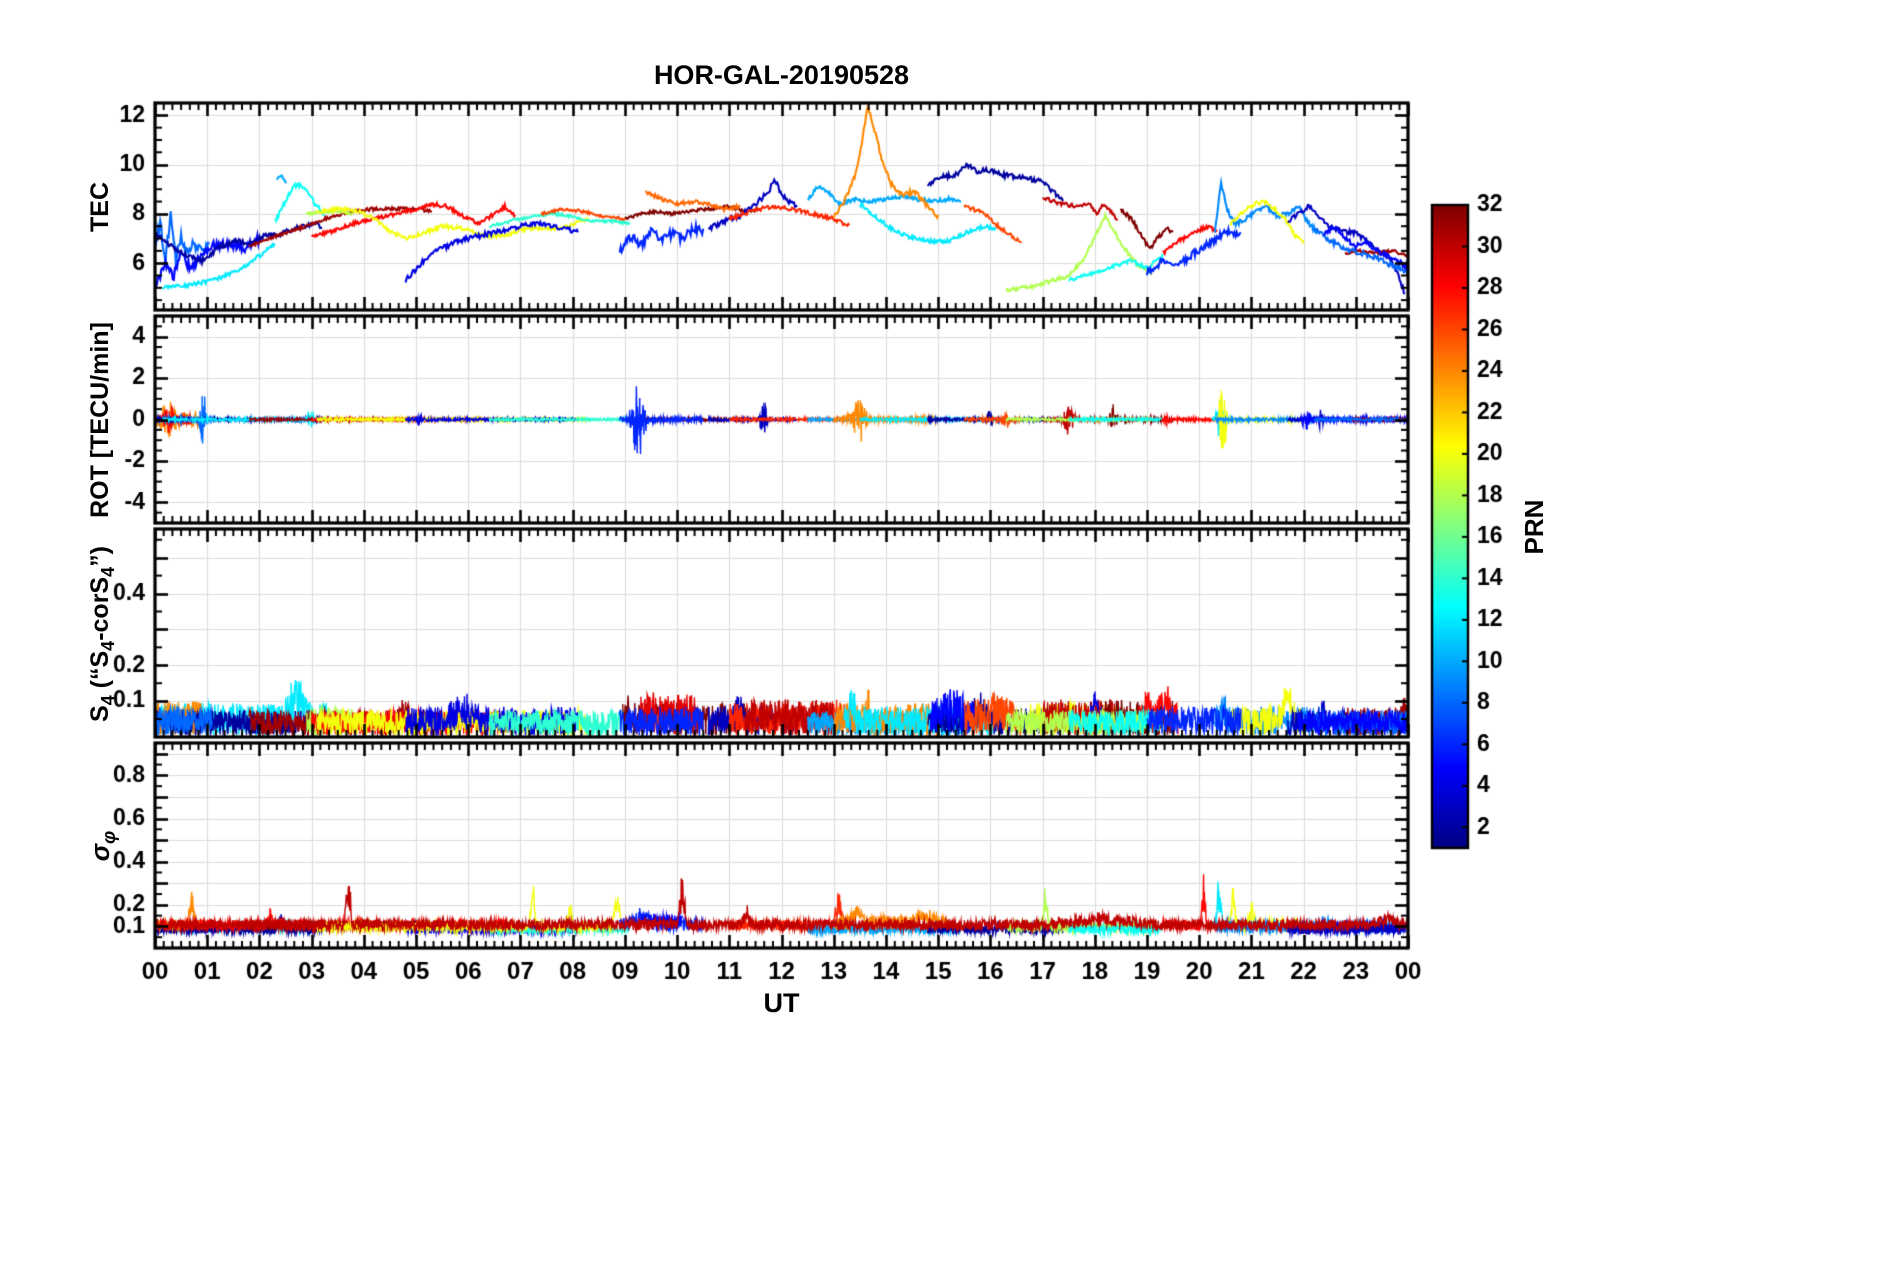 The image size is (1902, 1272). What do you see at coordinates (781, 75) in the screenshot?
I see `chart-title: HOR-GAL-20190528` at bounding box center [781, 75].